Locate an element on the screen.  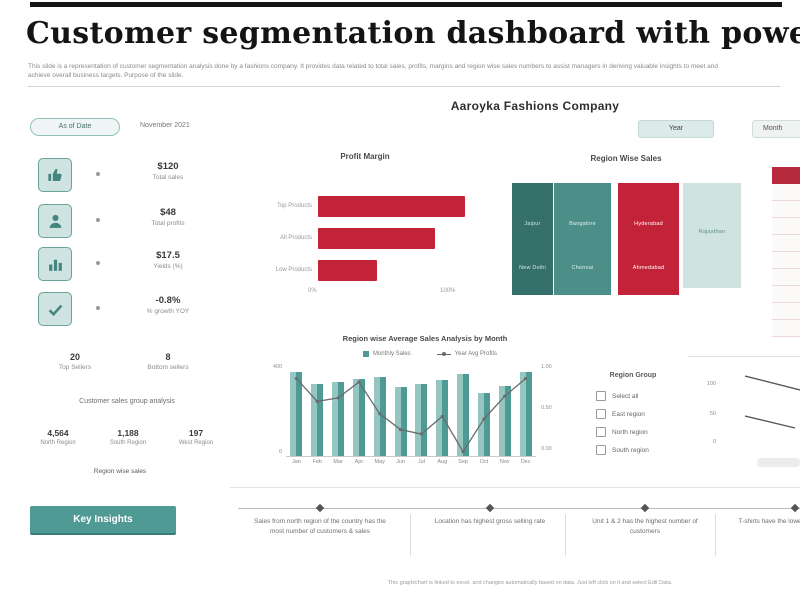
mini-axis-50: 50 is located at coordinates (712, 414).